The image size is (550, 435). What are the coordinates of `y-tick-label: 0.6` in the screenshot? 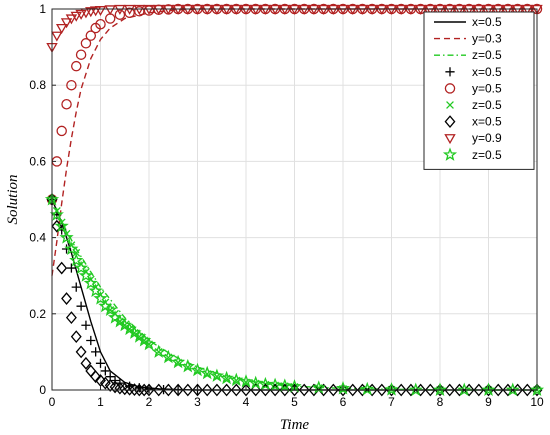 It's located at (37, 161).